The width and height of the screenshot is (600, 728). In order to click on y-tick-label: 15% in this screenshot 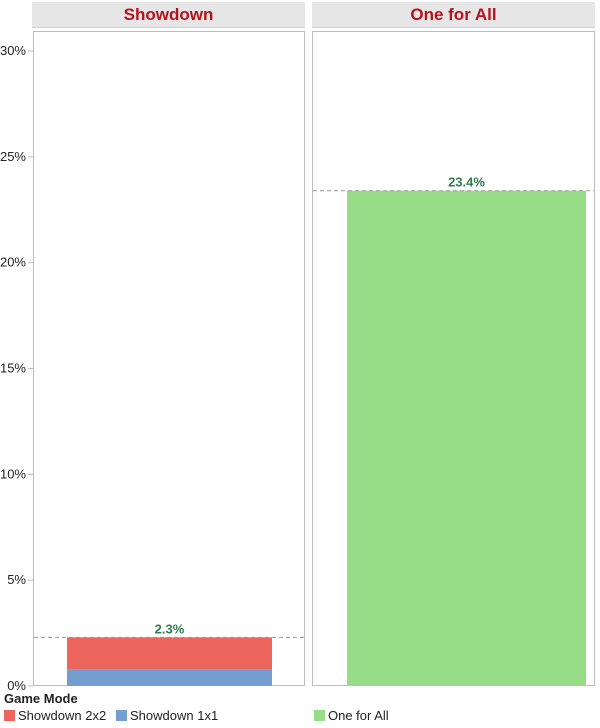, I will do `click(13, 368)`.